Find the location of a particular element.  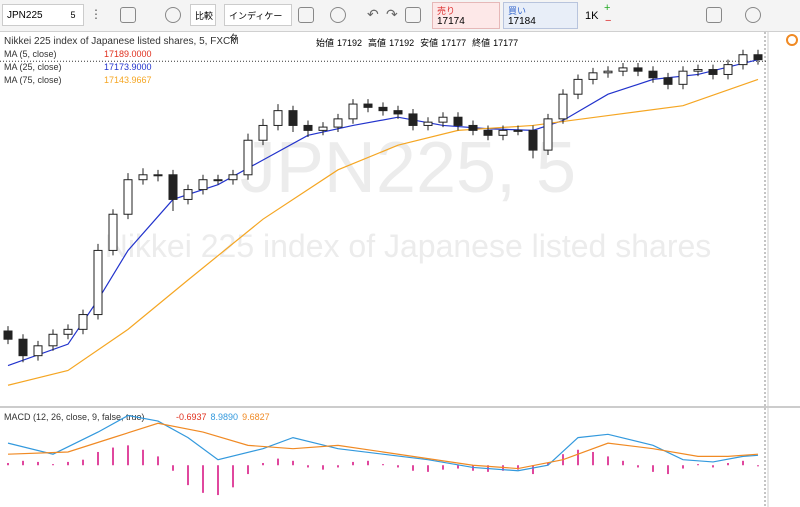

redo-icon: ↷ is located at coordinates (392, 14).